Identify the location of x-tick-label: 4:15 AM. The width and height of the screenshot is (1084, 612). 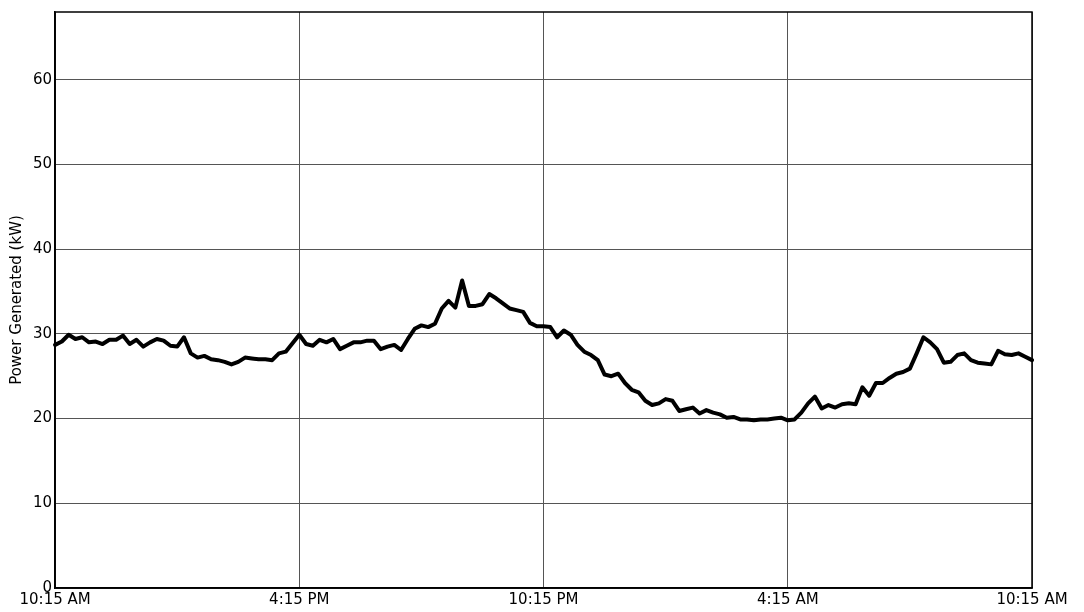
(787, 598).